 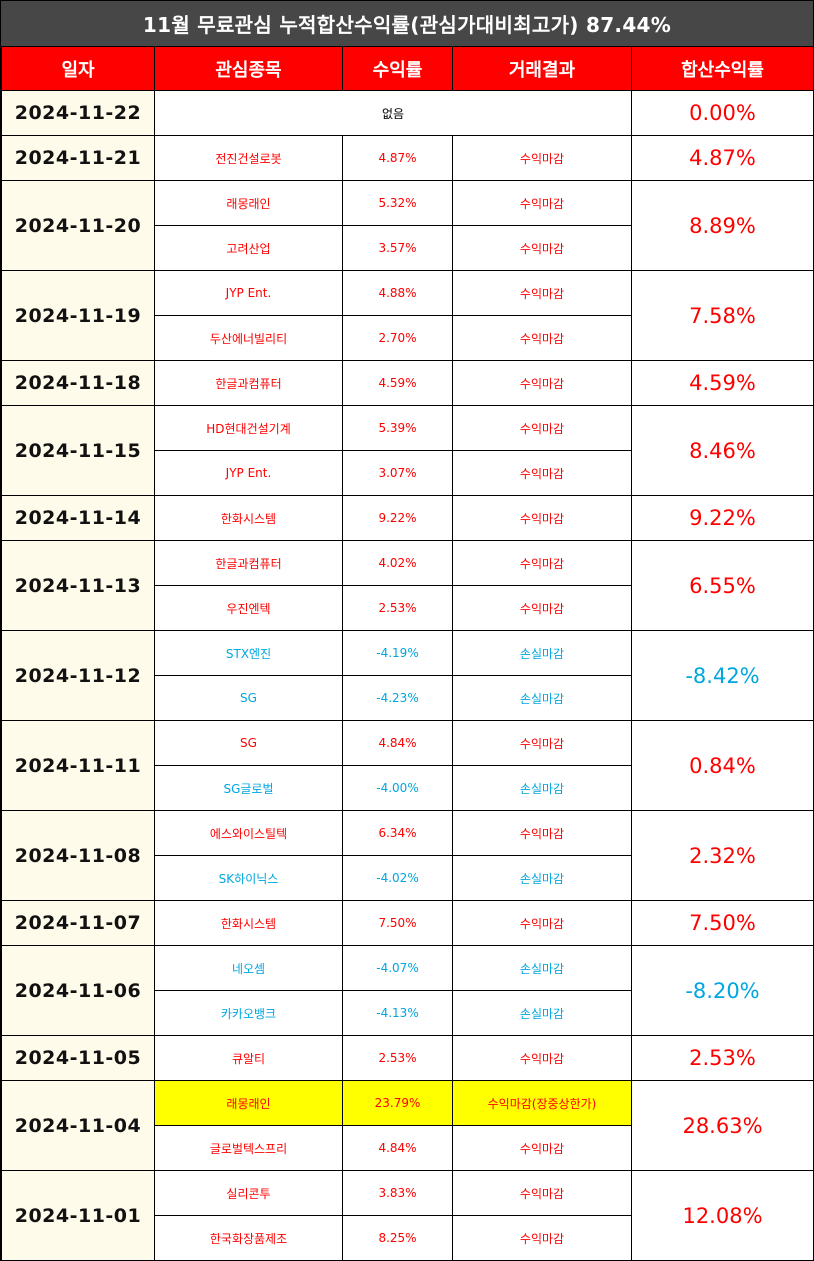 I want to click on stock-name-cell: 실리콘투, so click(x=248, y=1193).